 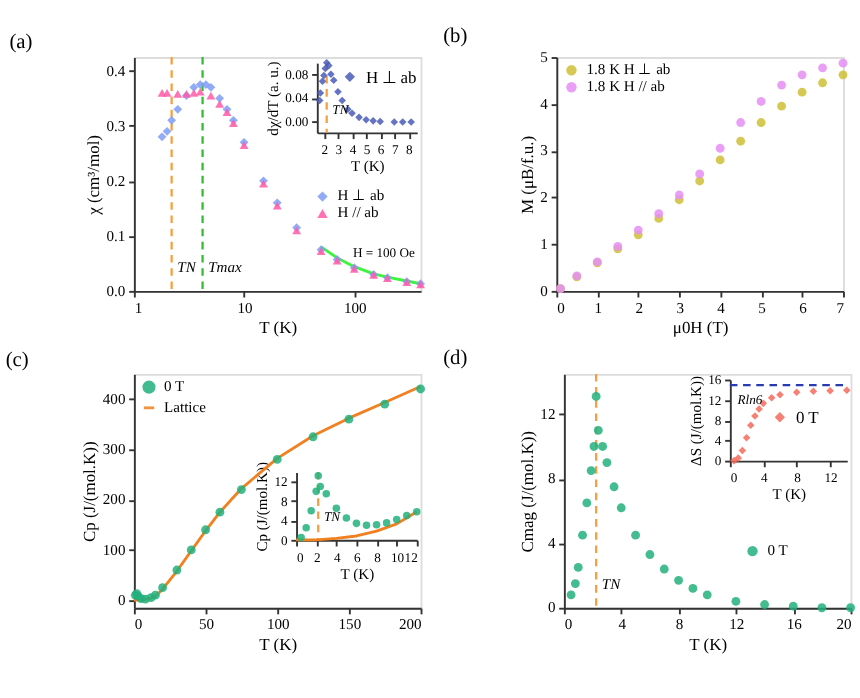 What do you see at coordinates (544, 56) in the screenshot?
I see `y-tick-label: 5` at bounding box center [544, 56].